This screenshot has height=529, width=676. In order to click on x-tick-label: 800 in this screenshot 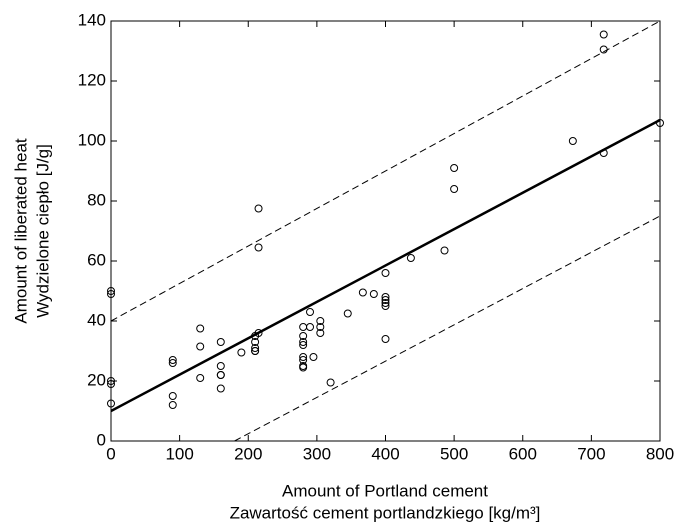, I will do `click(660, 453)`.